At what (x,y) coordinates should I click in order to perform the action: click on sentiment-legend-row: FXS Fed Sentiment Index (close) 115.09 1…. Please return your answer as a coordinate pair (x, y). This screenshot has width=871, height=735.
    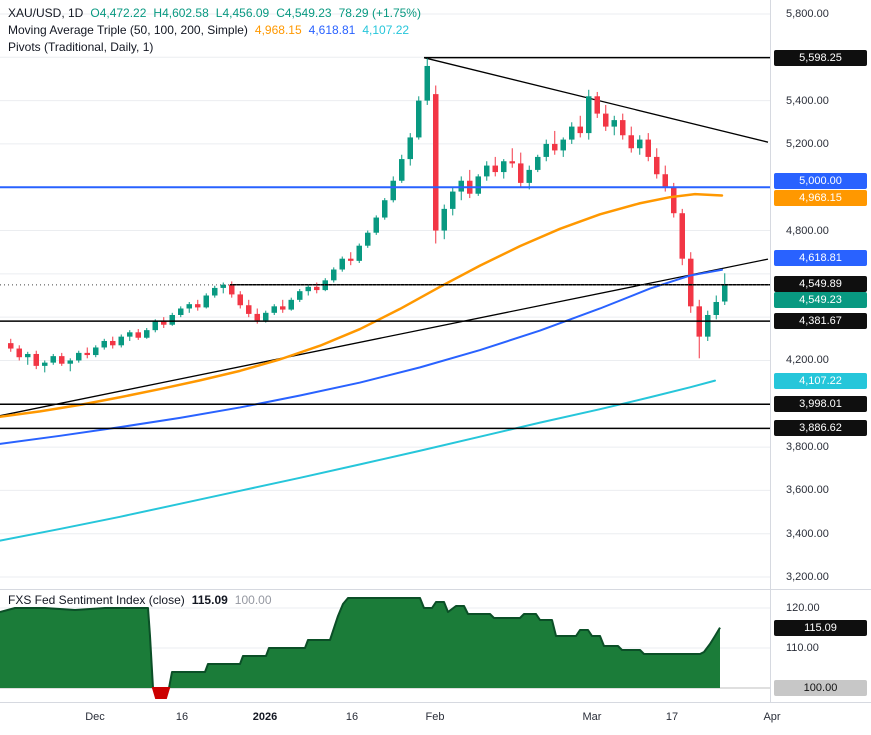
    Looking at the image, I should click on (140, 600).